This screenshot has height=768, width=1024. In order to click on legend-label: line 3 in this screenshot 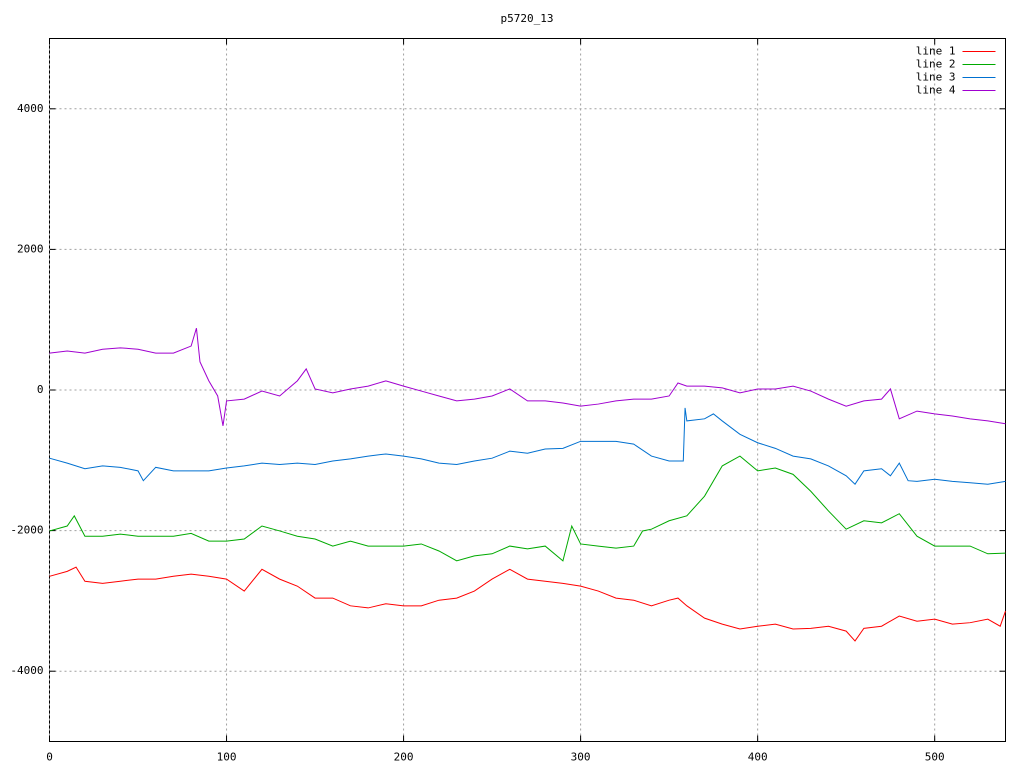, I will do `click(936, 77)`.